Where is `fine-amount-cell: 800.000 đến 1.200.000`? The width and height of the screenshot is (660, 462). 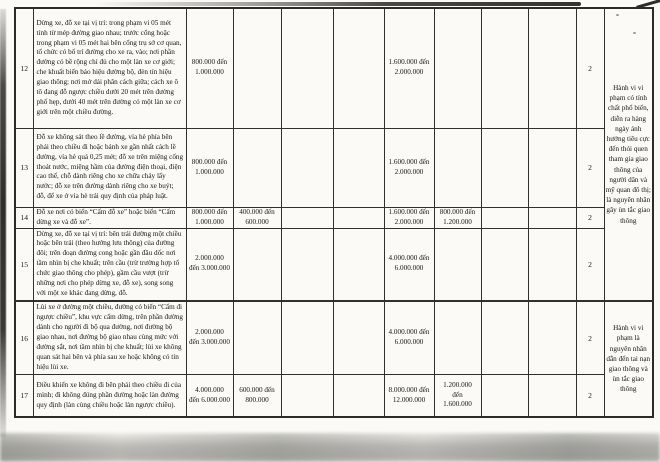 fine-amount-cell: 800.000 đến 1.200.000 is located at coordinates (457, 217).